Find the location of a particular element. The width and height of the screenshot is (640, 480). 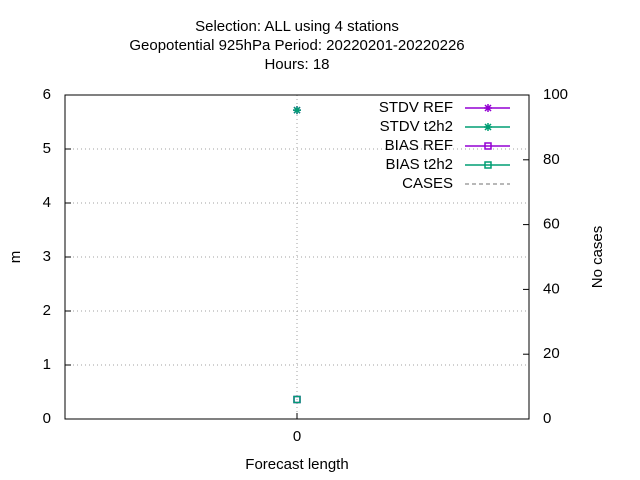

y-tick-label: 6 is located at coordinates (47, 94).